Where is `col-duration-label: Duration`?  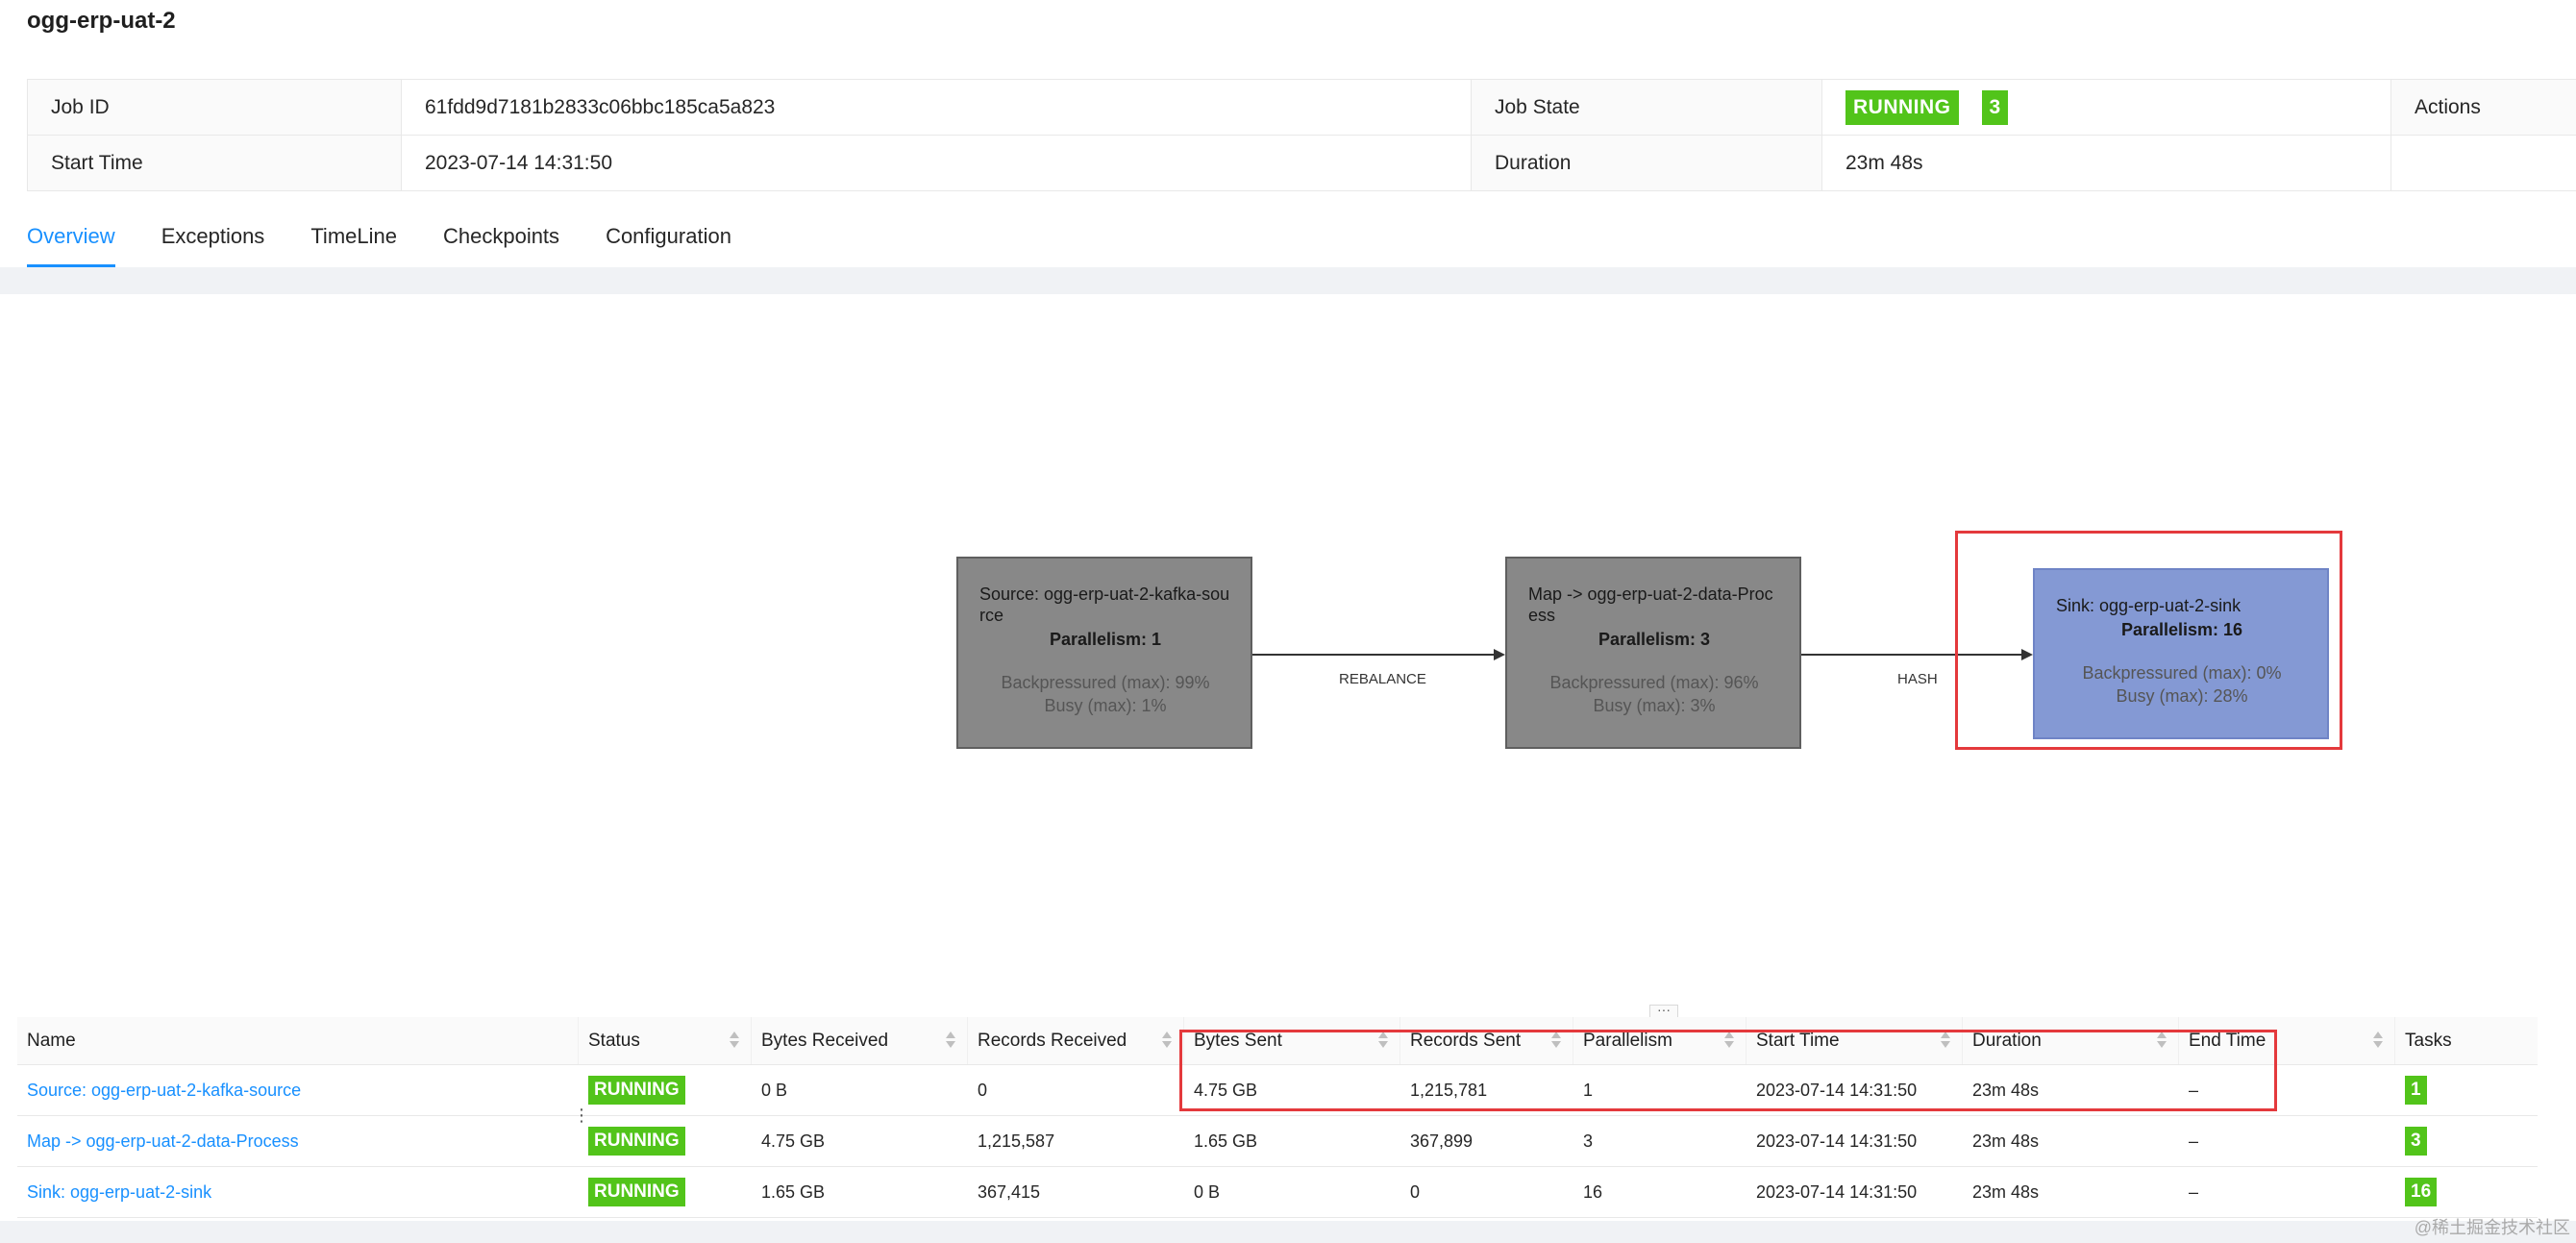
col-duration-label: Duration is located at coordinates (2007, 1040).